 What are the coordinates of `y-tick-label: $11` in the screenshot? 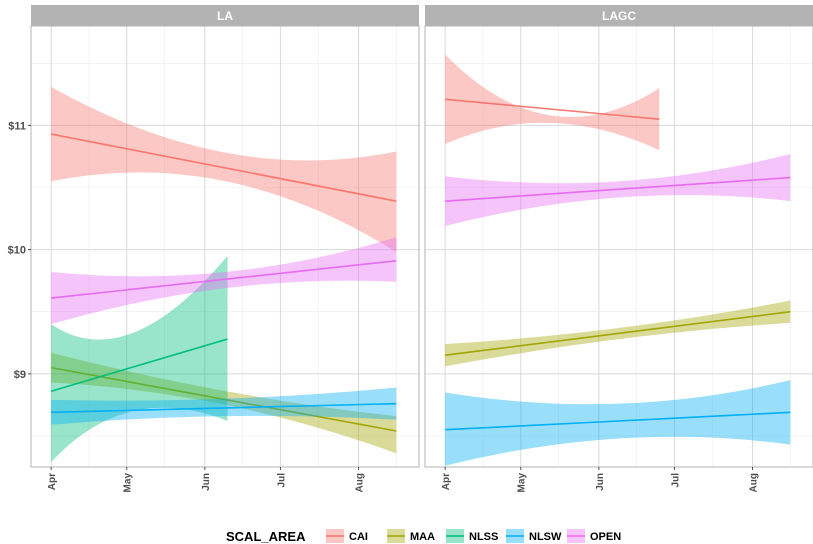 It's located at (17, 126).